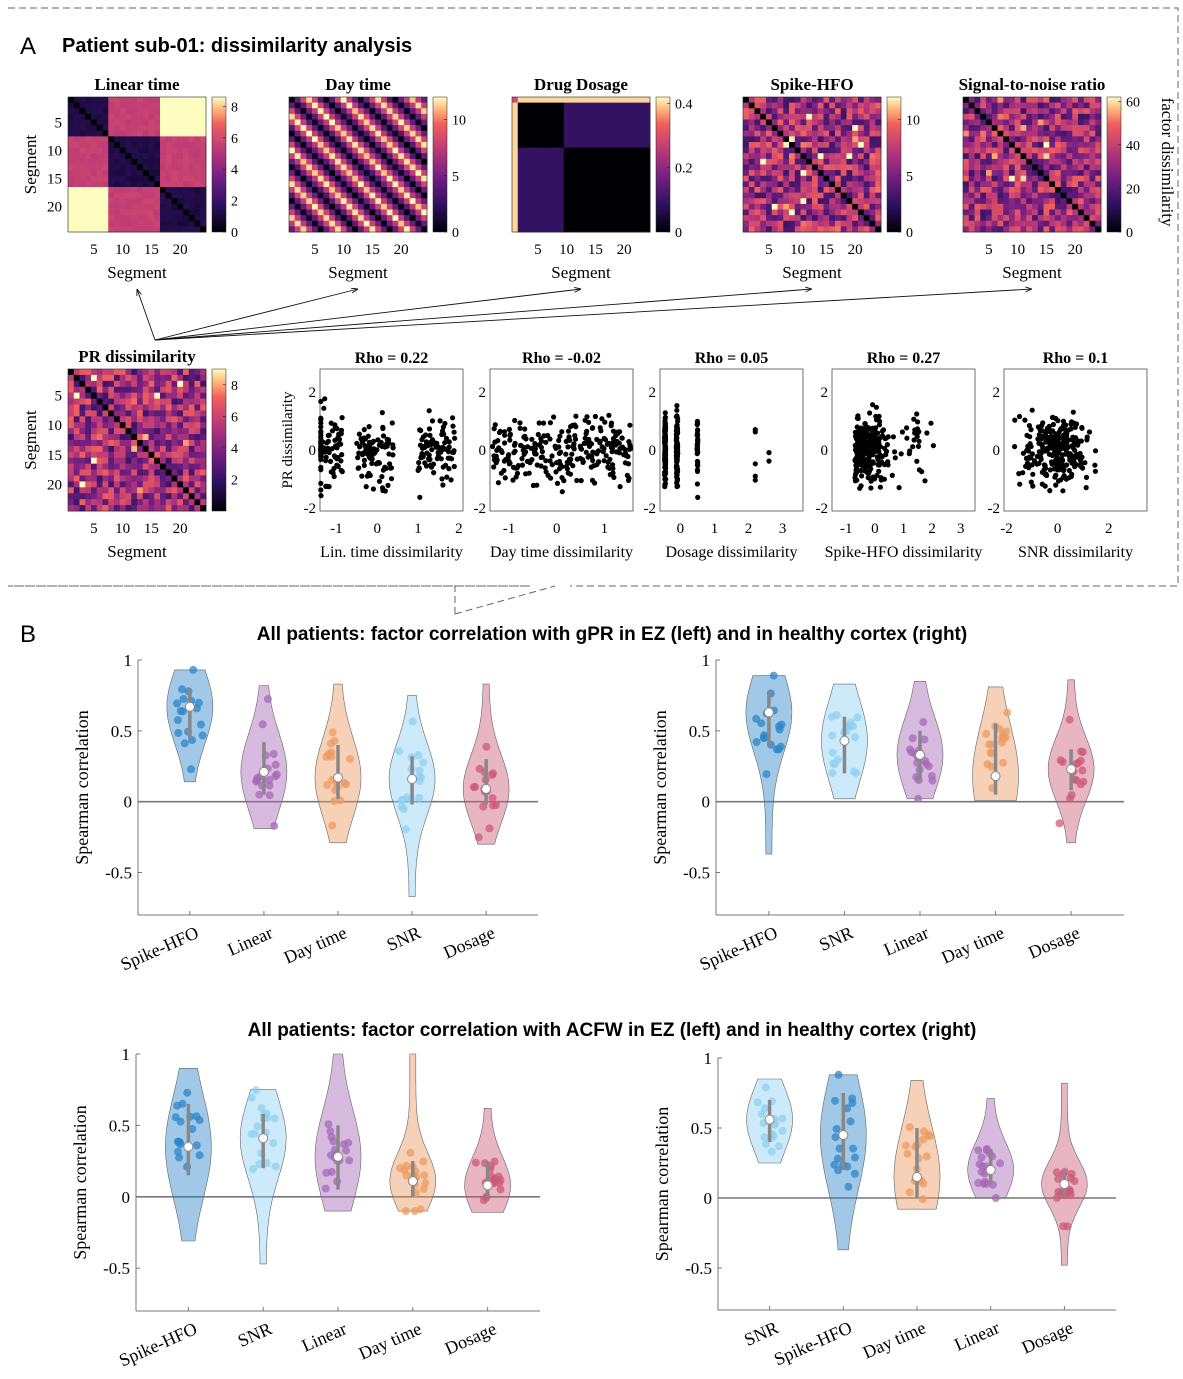 This screenshot has height=1379, width=1183. Describe the element at coordinates (54, 180) in the screenshot. I see `segment-tick: 15` at that location.